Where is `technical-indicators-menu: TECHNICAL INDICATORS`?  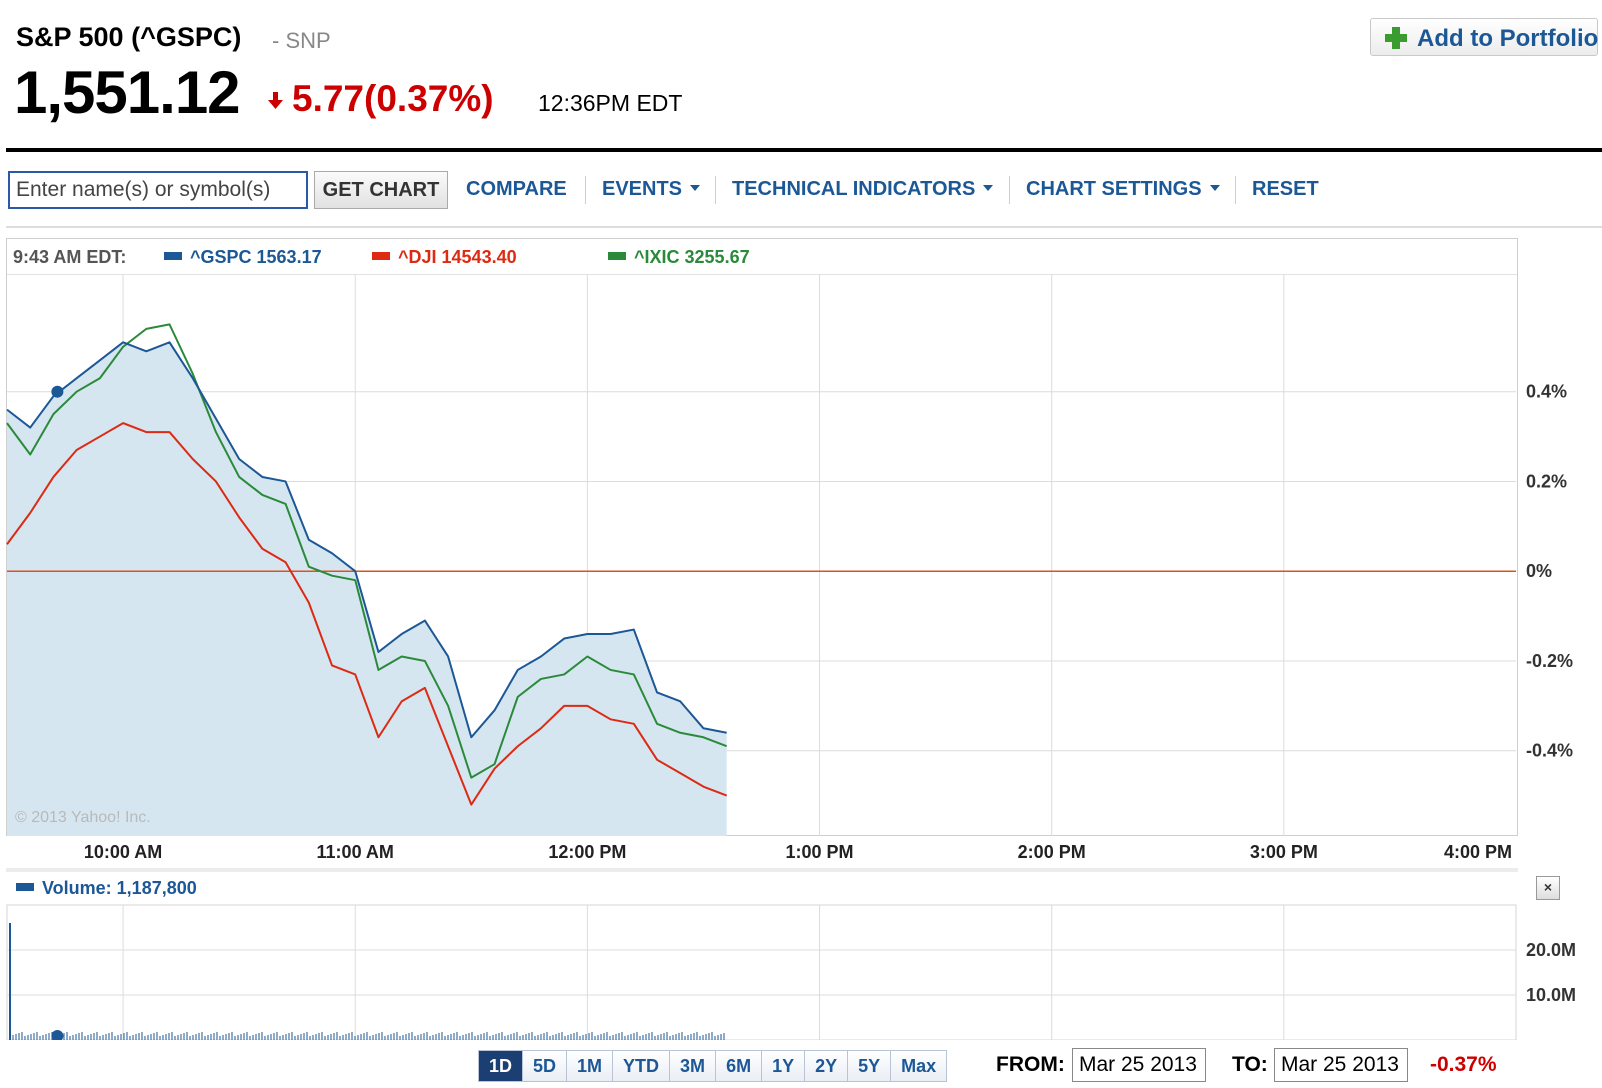 technical-indicators-menu: TECHNICAL INDICATORS is located at coordinates (863, 189).